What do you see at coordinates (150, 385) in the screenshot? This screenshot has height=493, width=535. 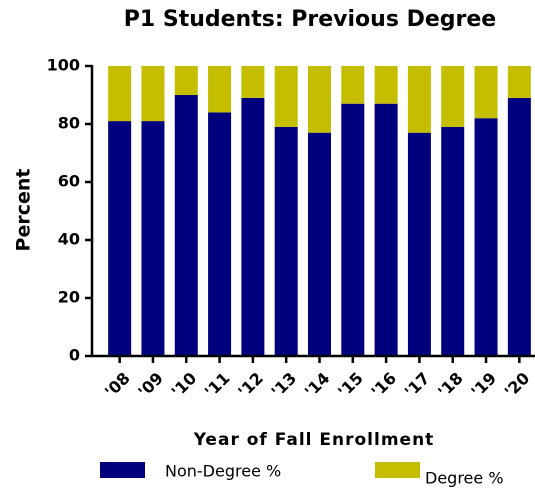 I see `x-tick-label: '09` at bounding box center [150, 385].